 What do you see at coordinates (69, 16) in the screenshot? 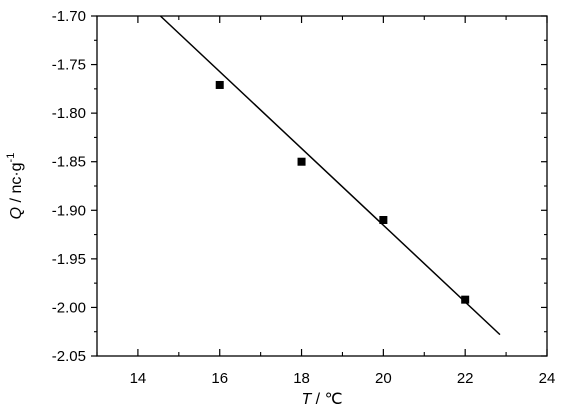
I see `y-tick-label: -1.70` at bounding box center [69, 16].